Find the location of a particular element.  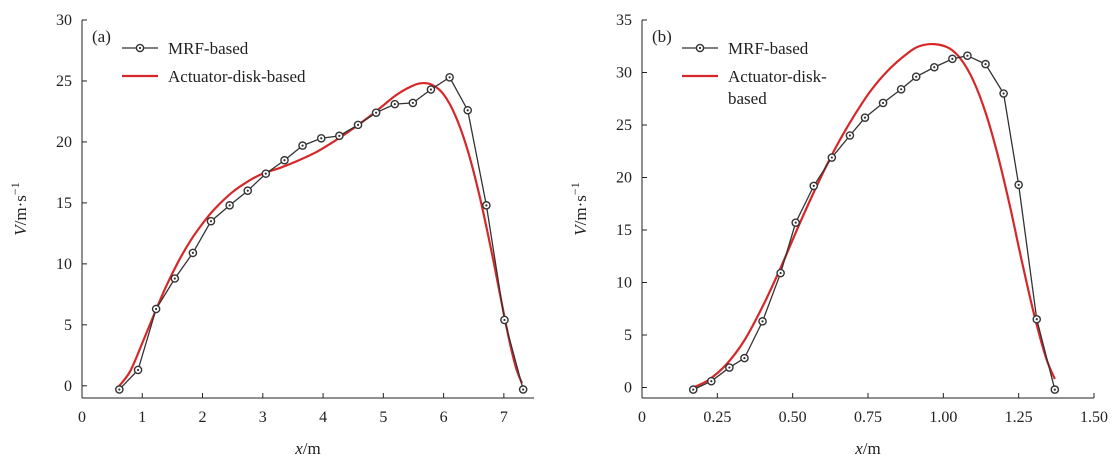

legend-item: MRF-based is located at coordinates (745, 48).